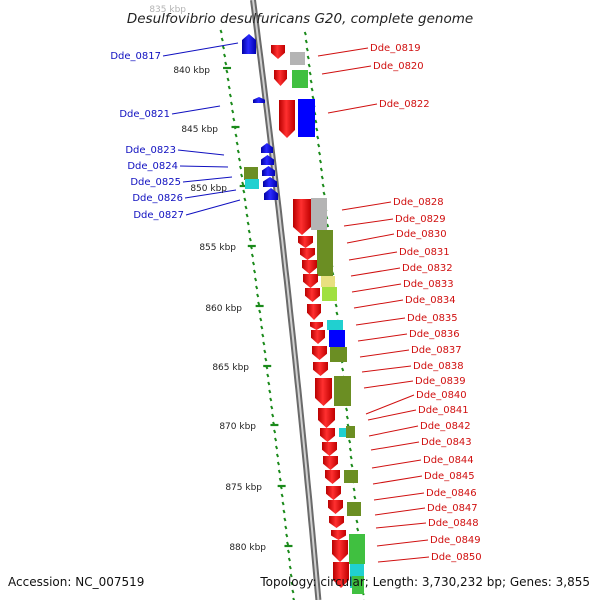 This screenshot has width=600, height=600. What do you see at coordinates (427, 268) in the screenshot?
I see `gene-label: Dde_0832` at bounding box center [427, 268].